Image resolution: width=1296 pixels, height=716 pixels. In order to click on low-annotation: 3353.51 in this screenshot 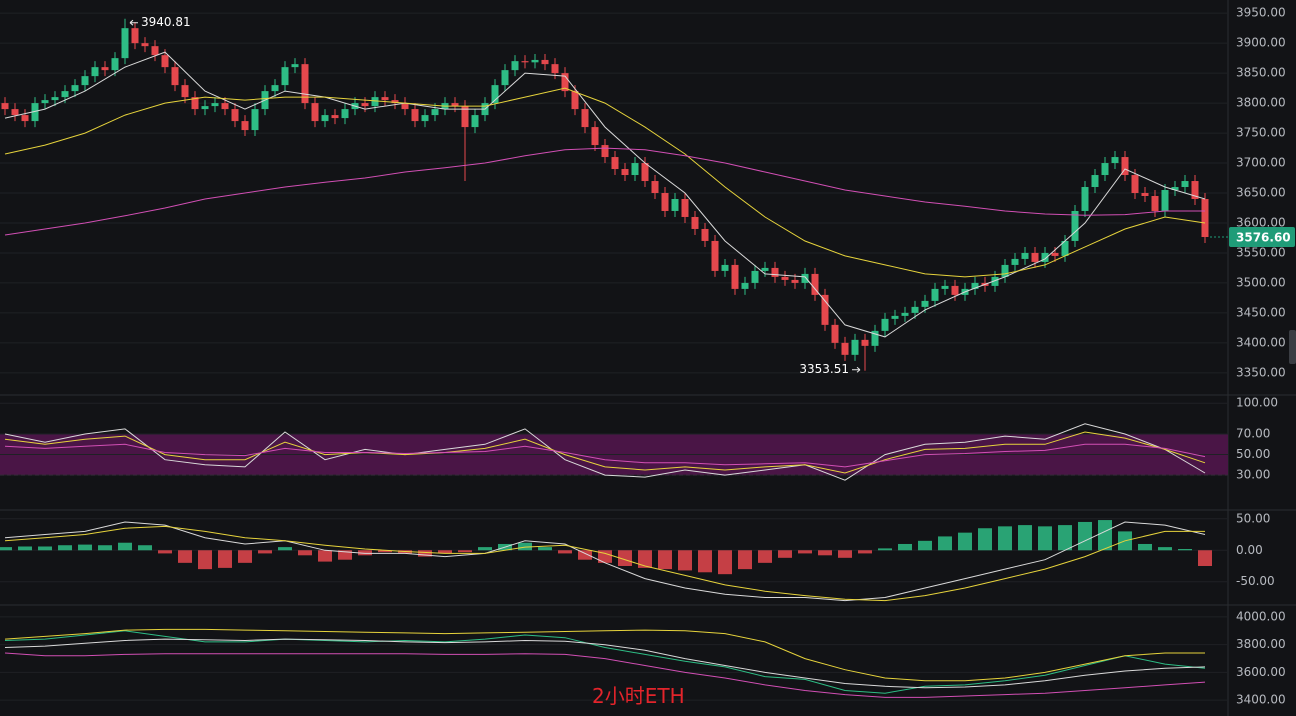, I will do `click(824, 369)`.